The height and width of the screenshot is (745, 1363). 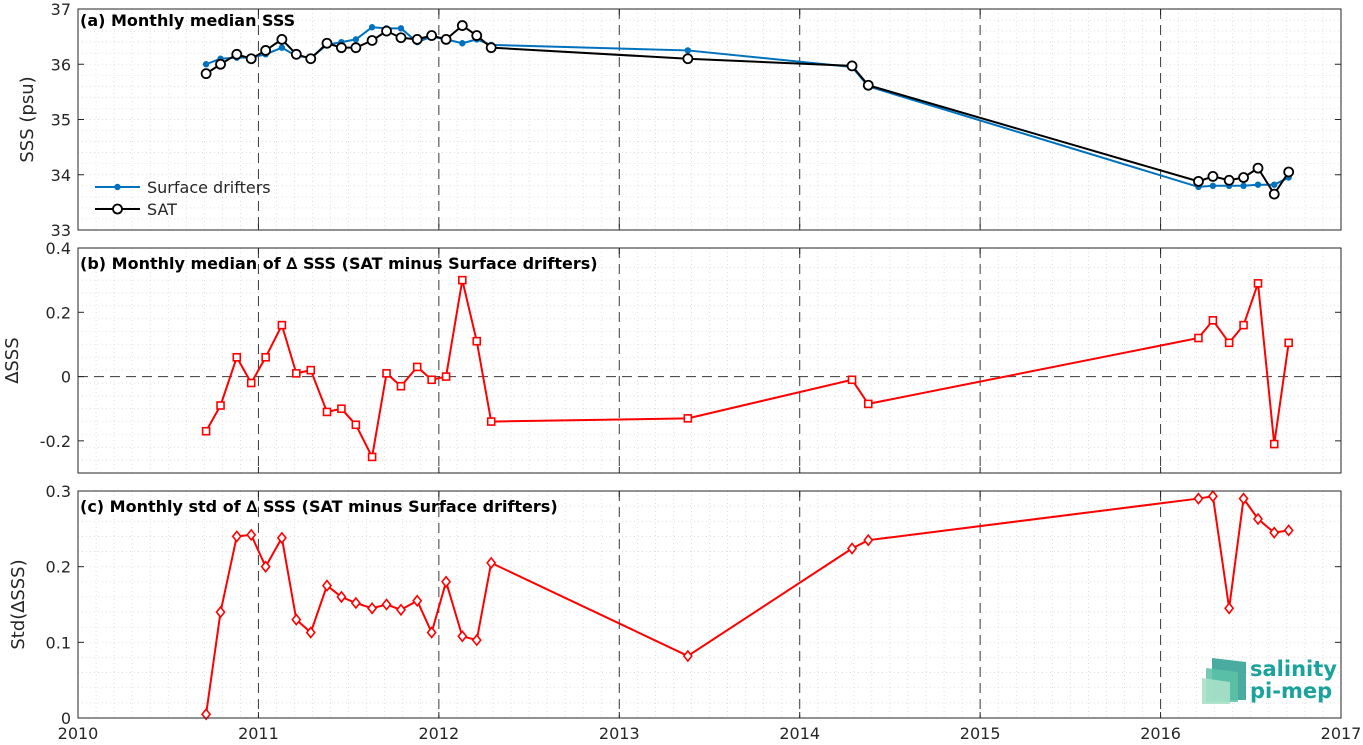 What do you see at coordinates (27, 119) in the screenshot?
I see `panel-a-ylabel: SSS (psu)` at bounding box center [27, 119].